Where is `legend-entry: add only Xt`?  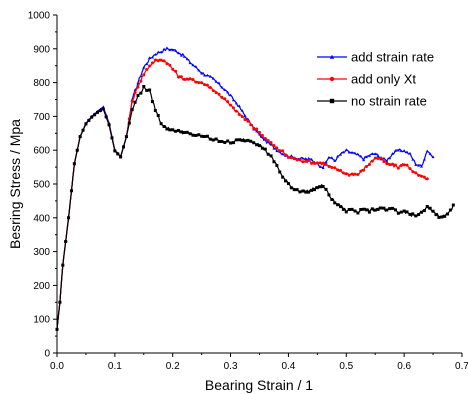 legend-entry: add only Xt is located at coordinates (366, 79).